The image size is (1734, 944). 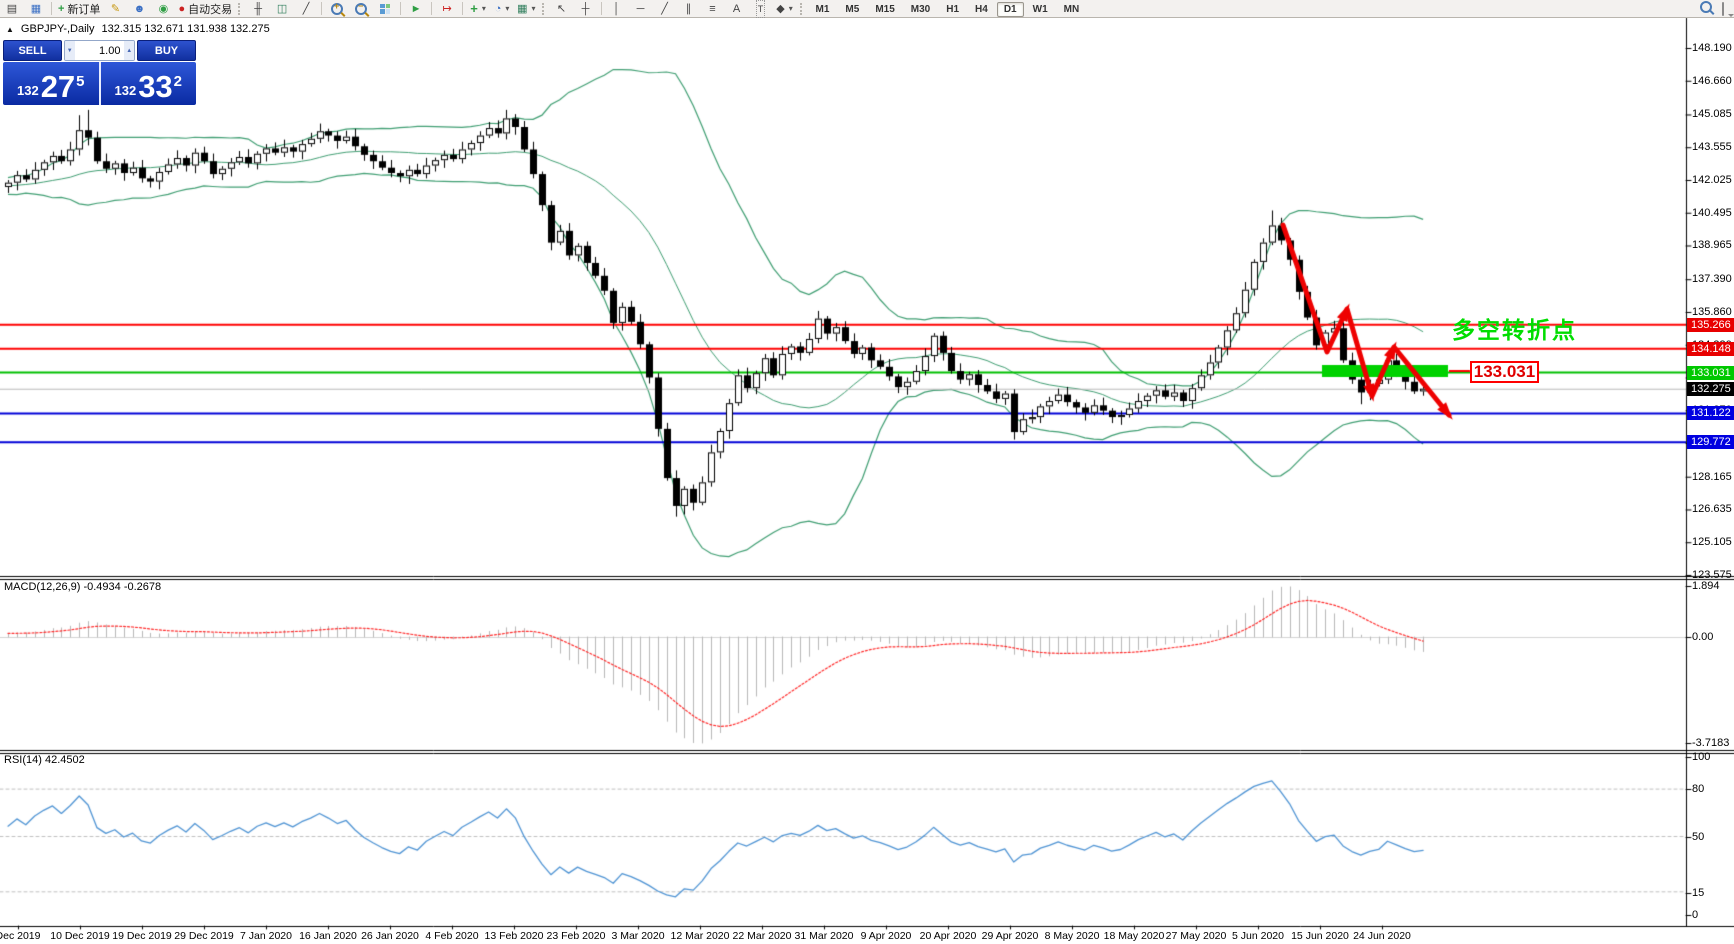 I want to click on timeframe-button-h1: H1, so click(x=953, y=9).